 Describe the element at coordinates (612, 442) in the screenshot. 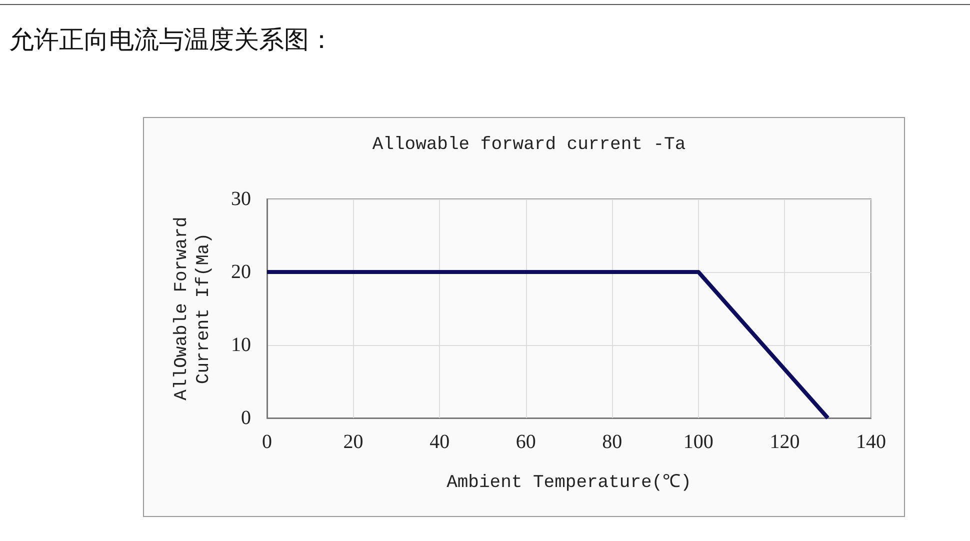

I see `x-tick-label: 80` at that location.